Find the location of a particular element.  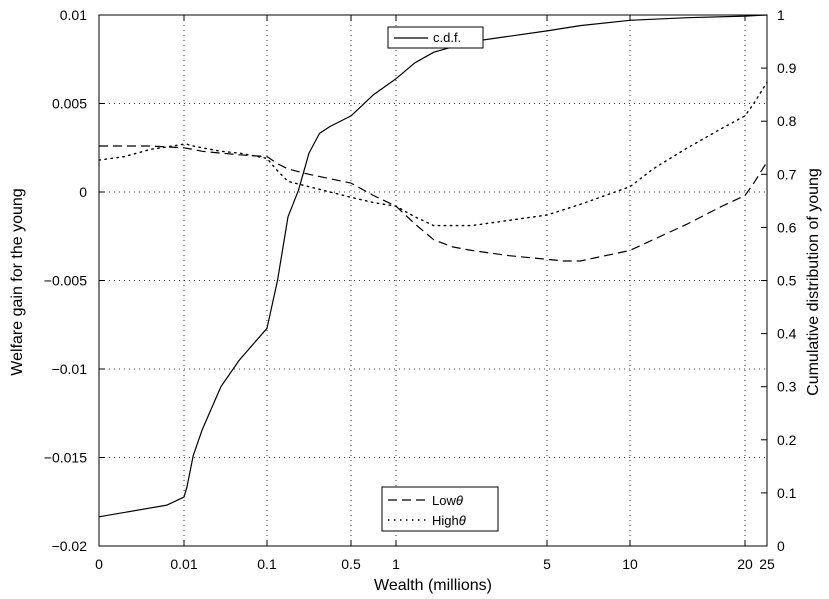

y-right-tick-label: 0.8 is located at coordinates (787, 121).